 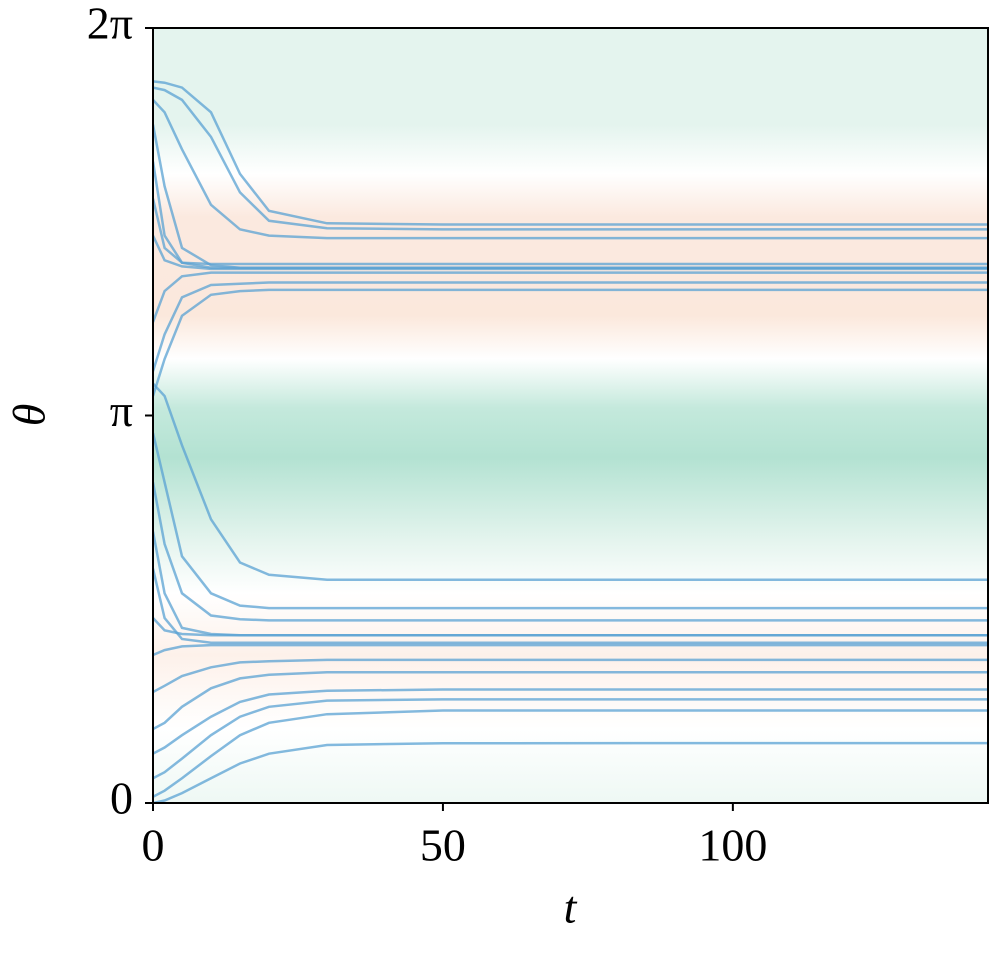 I want to click on x-tick-label: 50, so click(x=443, y=845).